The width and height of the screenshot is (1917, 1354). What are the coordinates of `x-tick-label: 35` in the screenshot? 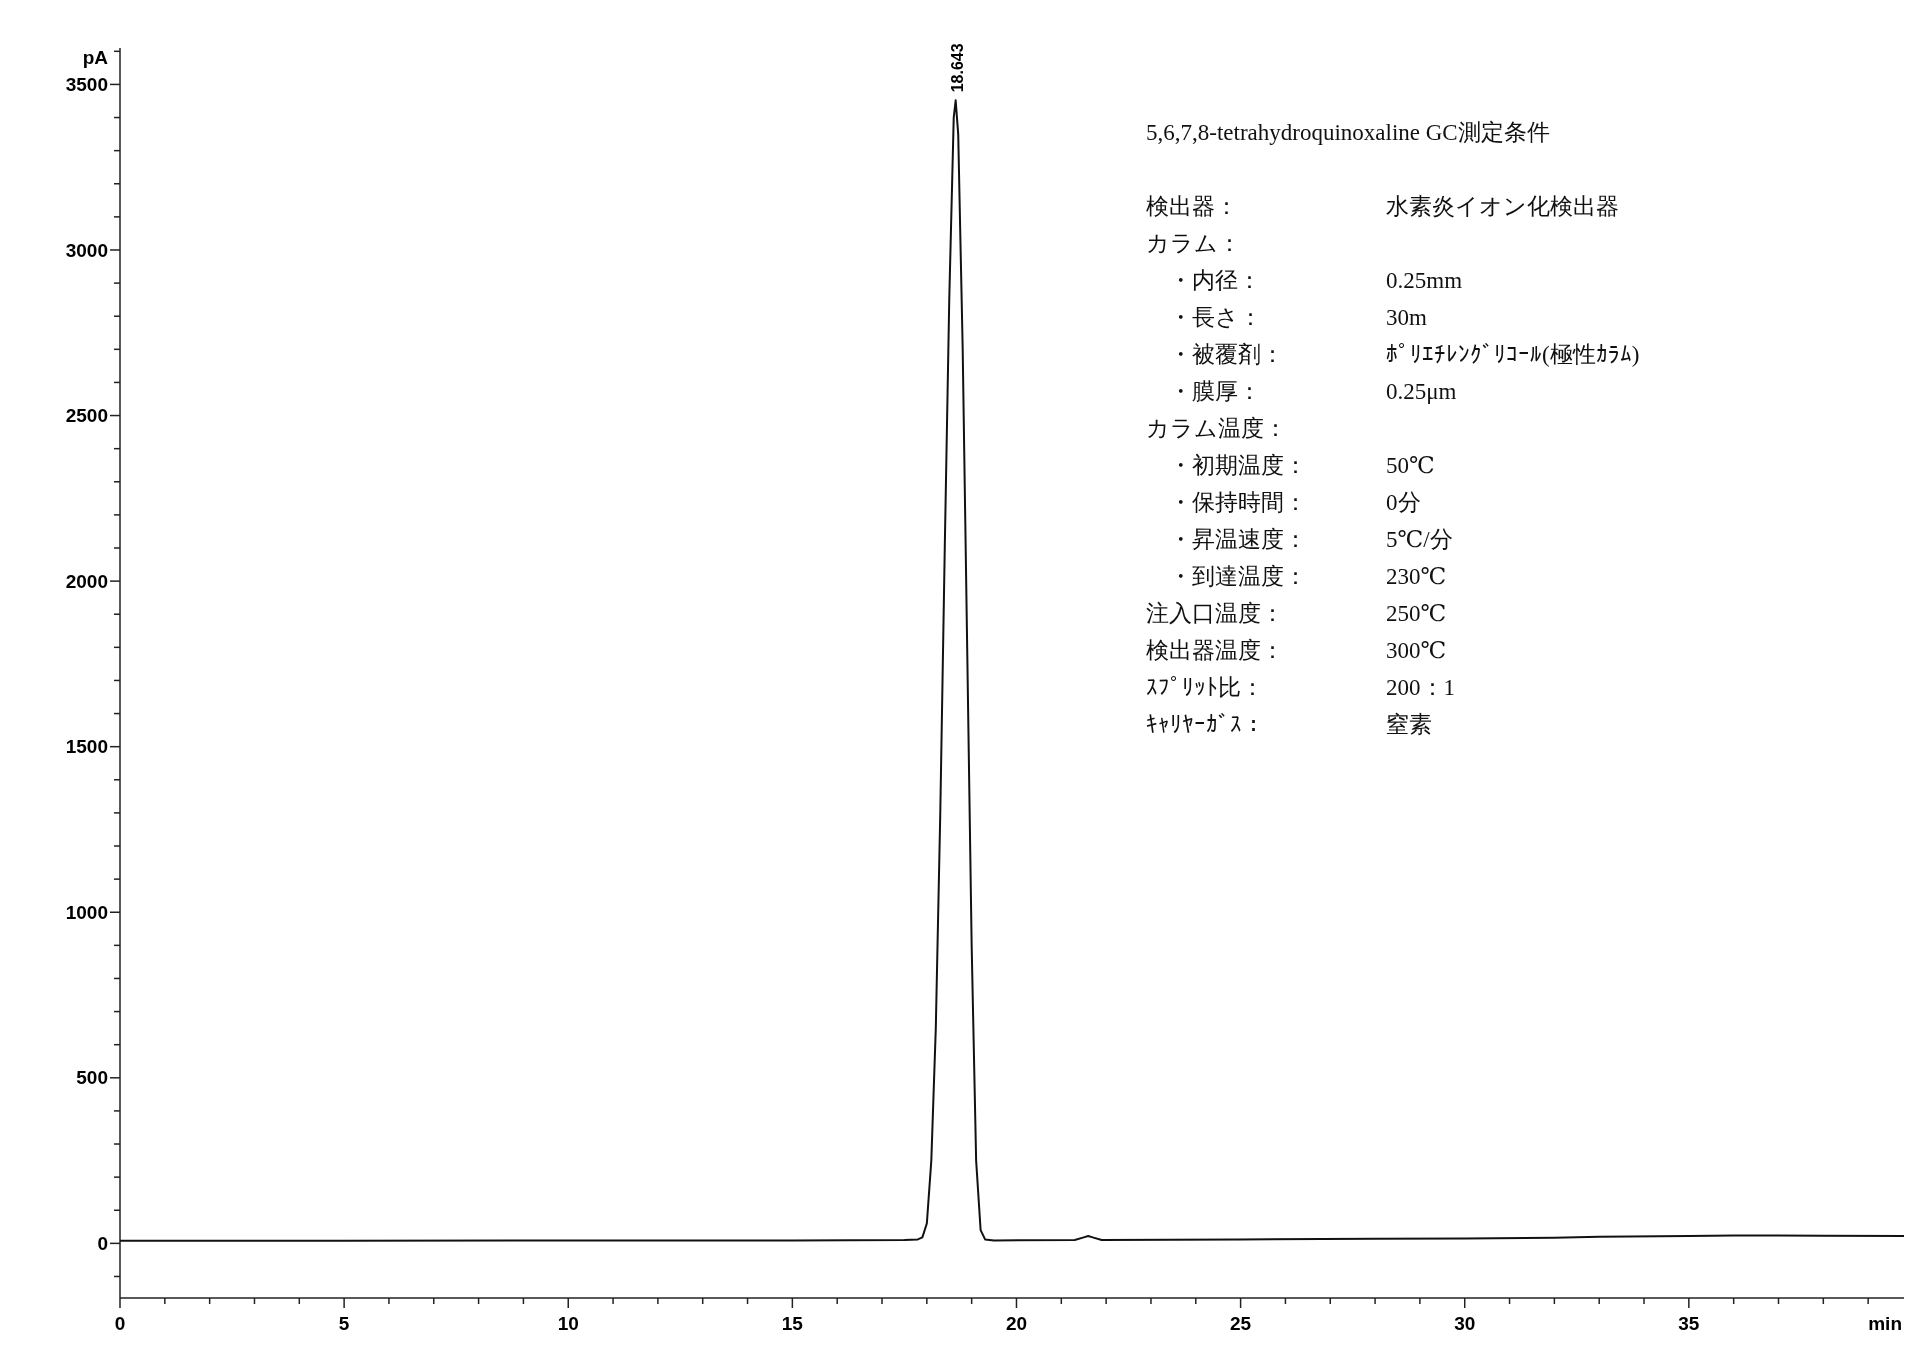 It's located at (1689, 1323).